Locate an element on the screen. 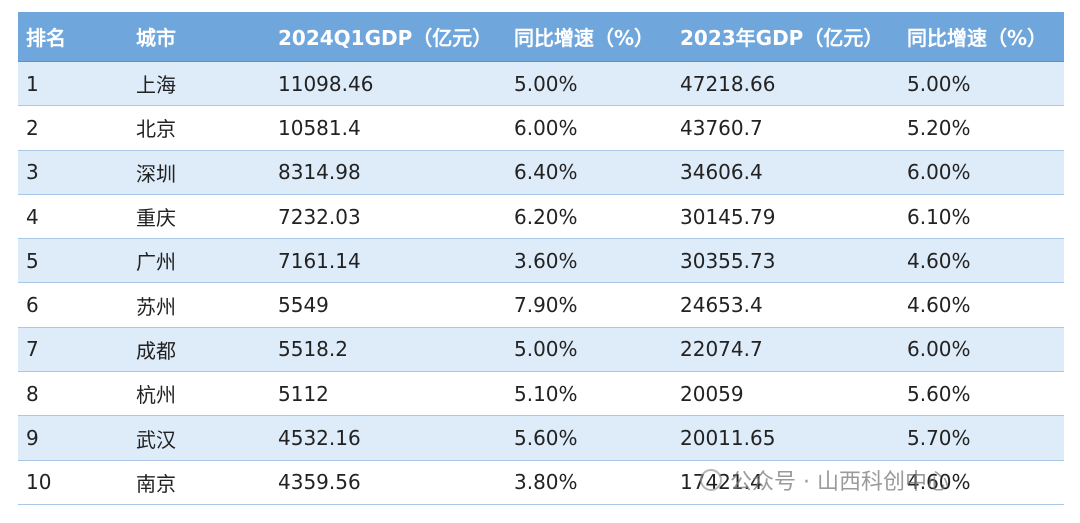 This screenshot has width=1080, height=523. table-cell: 4532.16 is located at coordinates (319, 438).